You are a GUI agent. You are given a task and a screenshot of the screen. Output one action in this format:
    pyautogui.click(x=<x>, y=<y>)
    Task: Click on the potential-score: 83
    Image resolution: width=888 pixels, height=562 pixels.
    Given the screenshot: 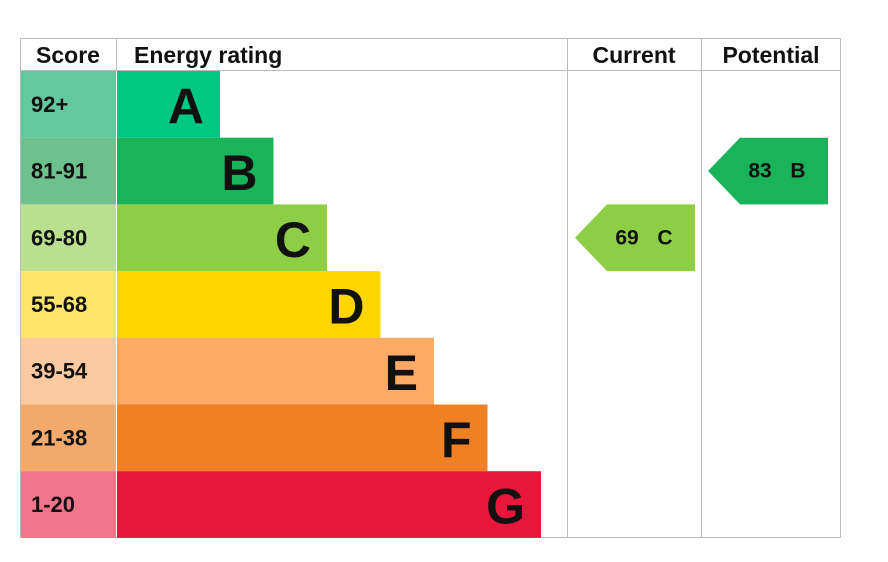 What is the action you would take?
    pyautogui.click(x=759, y=171)
    